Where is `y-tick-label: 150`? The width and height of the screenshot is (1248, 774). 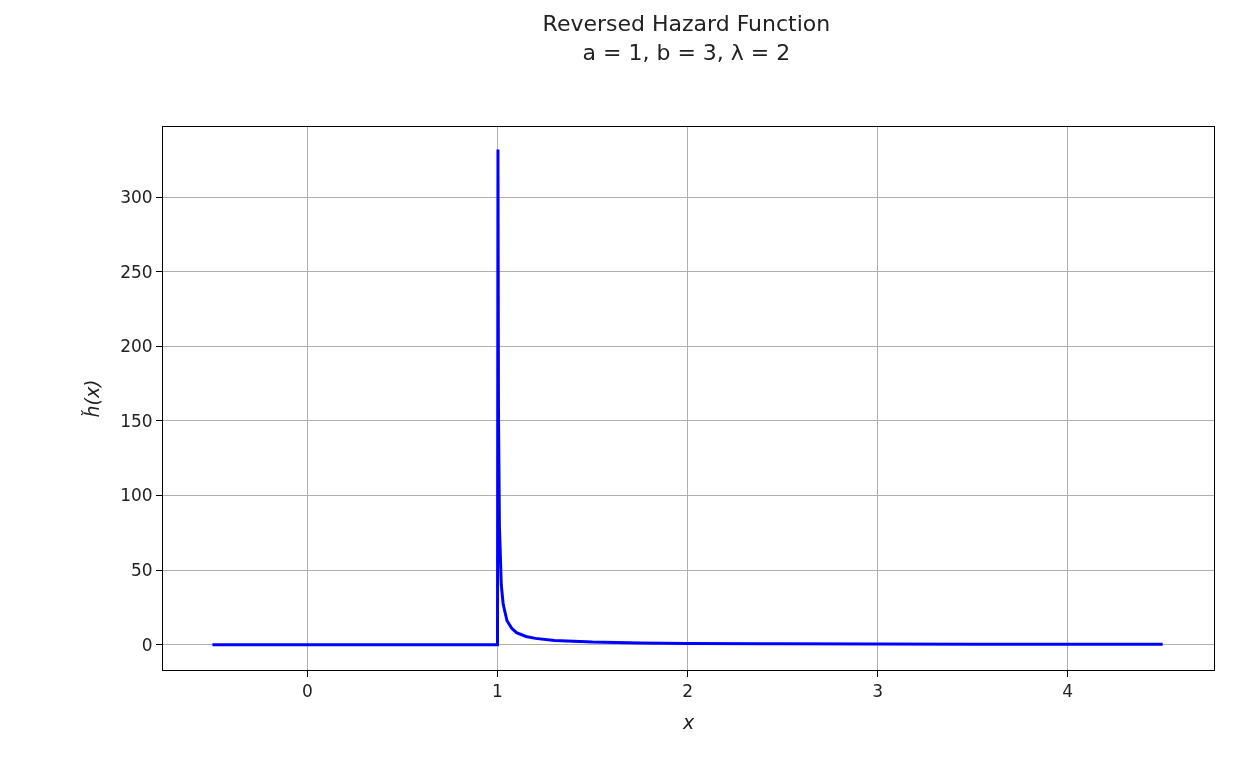 y-tick-label: 150 is located at coordinates (136, 420).